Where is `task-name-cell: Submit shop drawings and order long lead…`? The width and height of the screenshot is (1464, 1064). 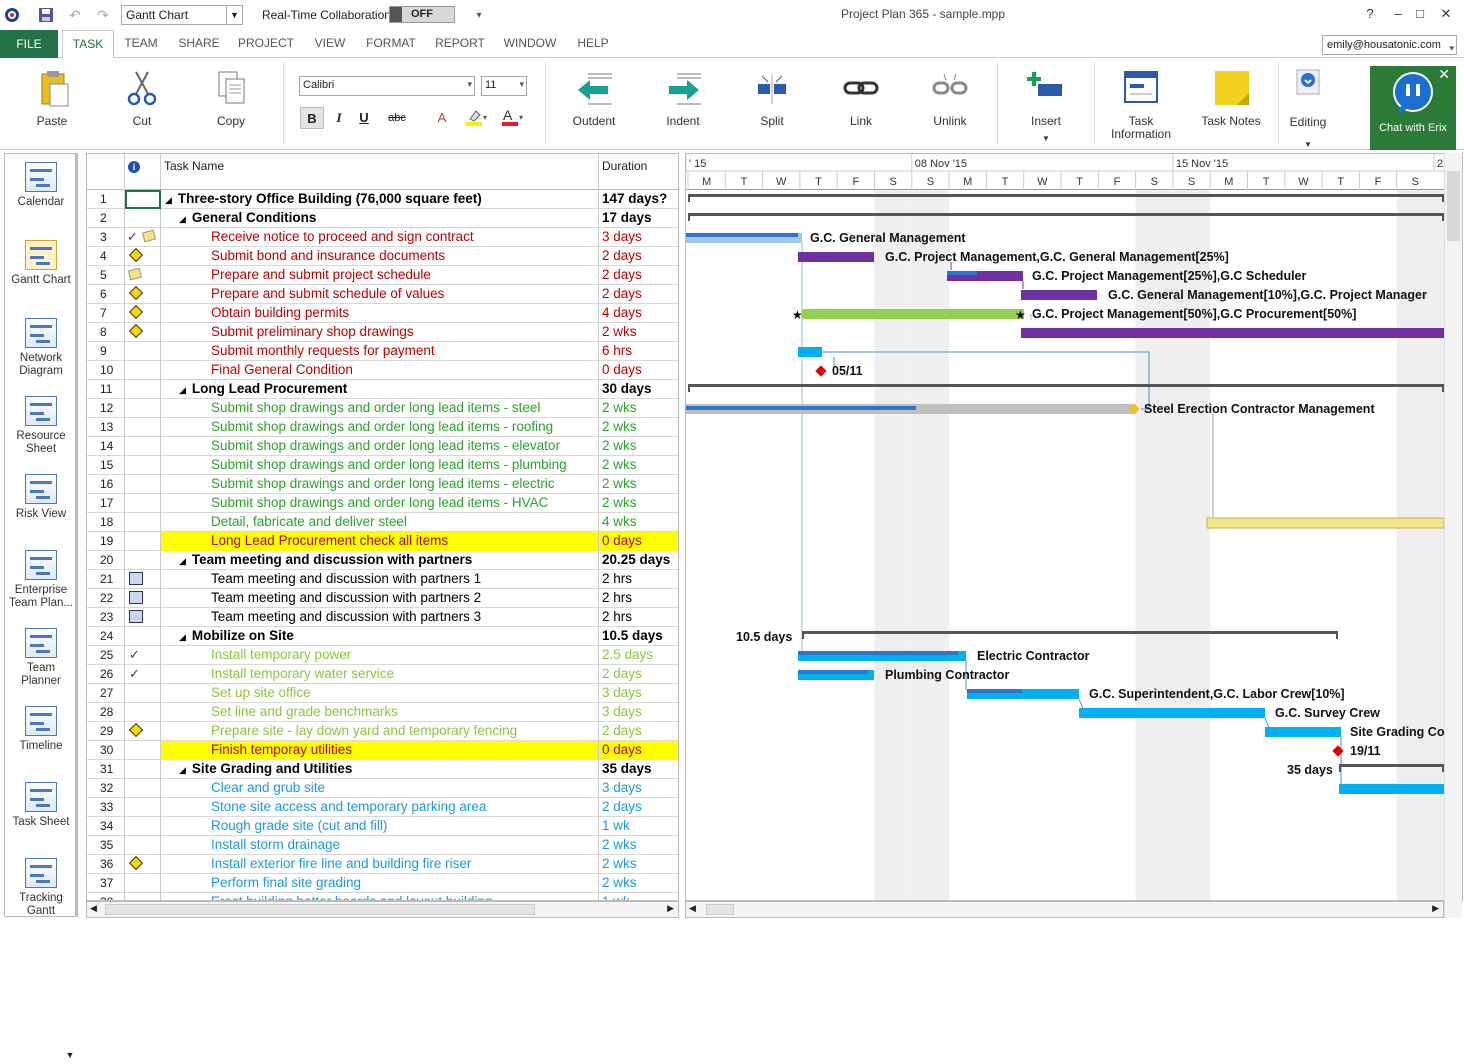 task-name-cell: Submit shop drawings and order long lead… is located at coordinates (380, 427).